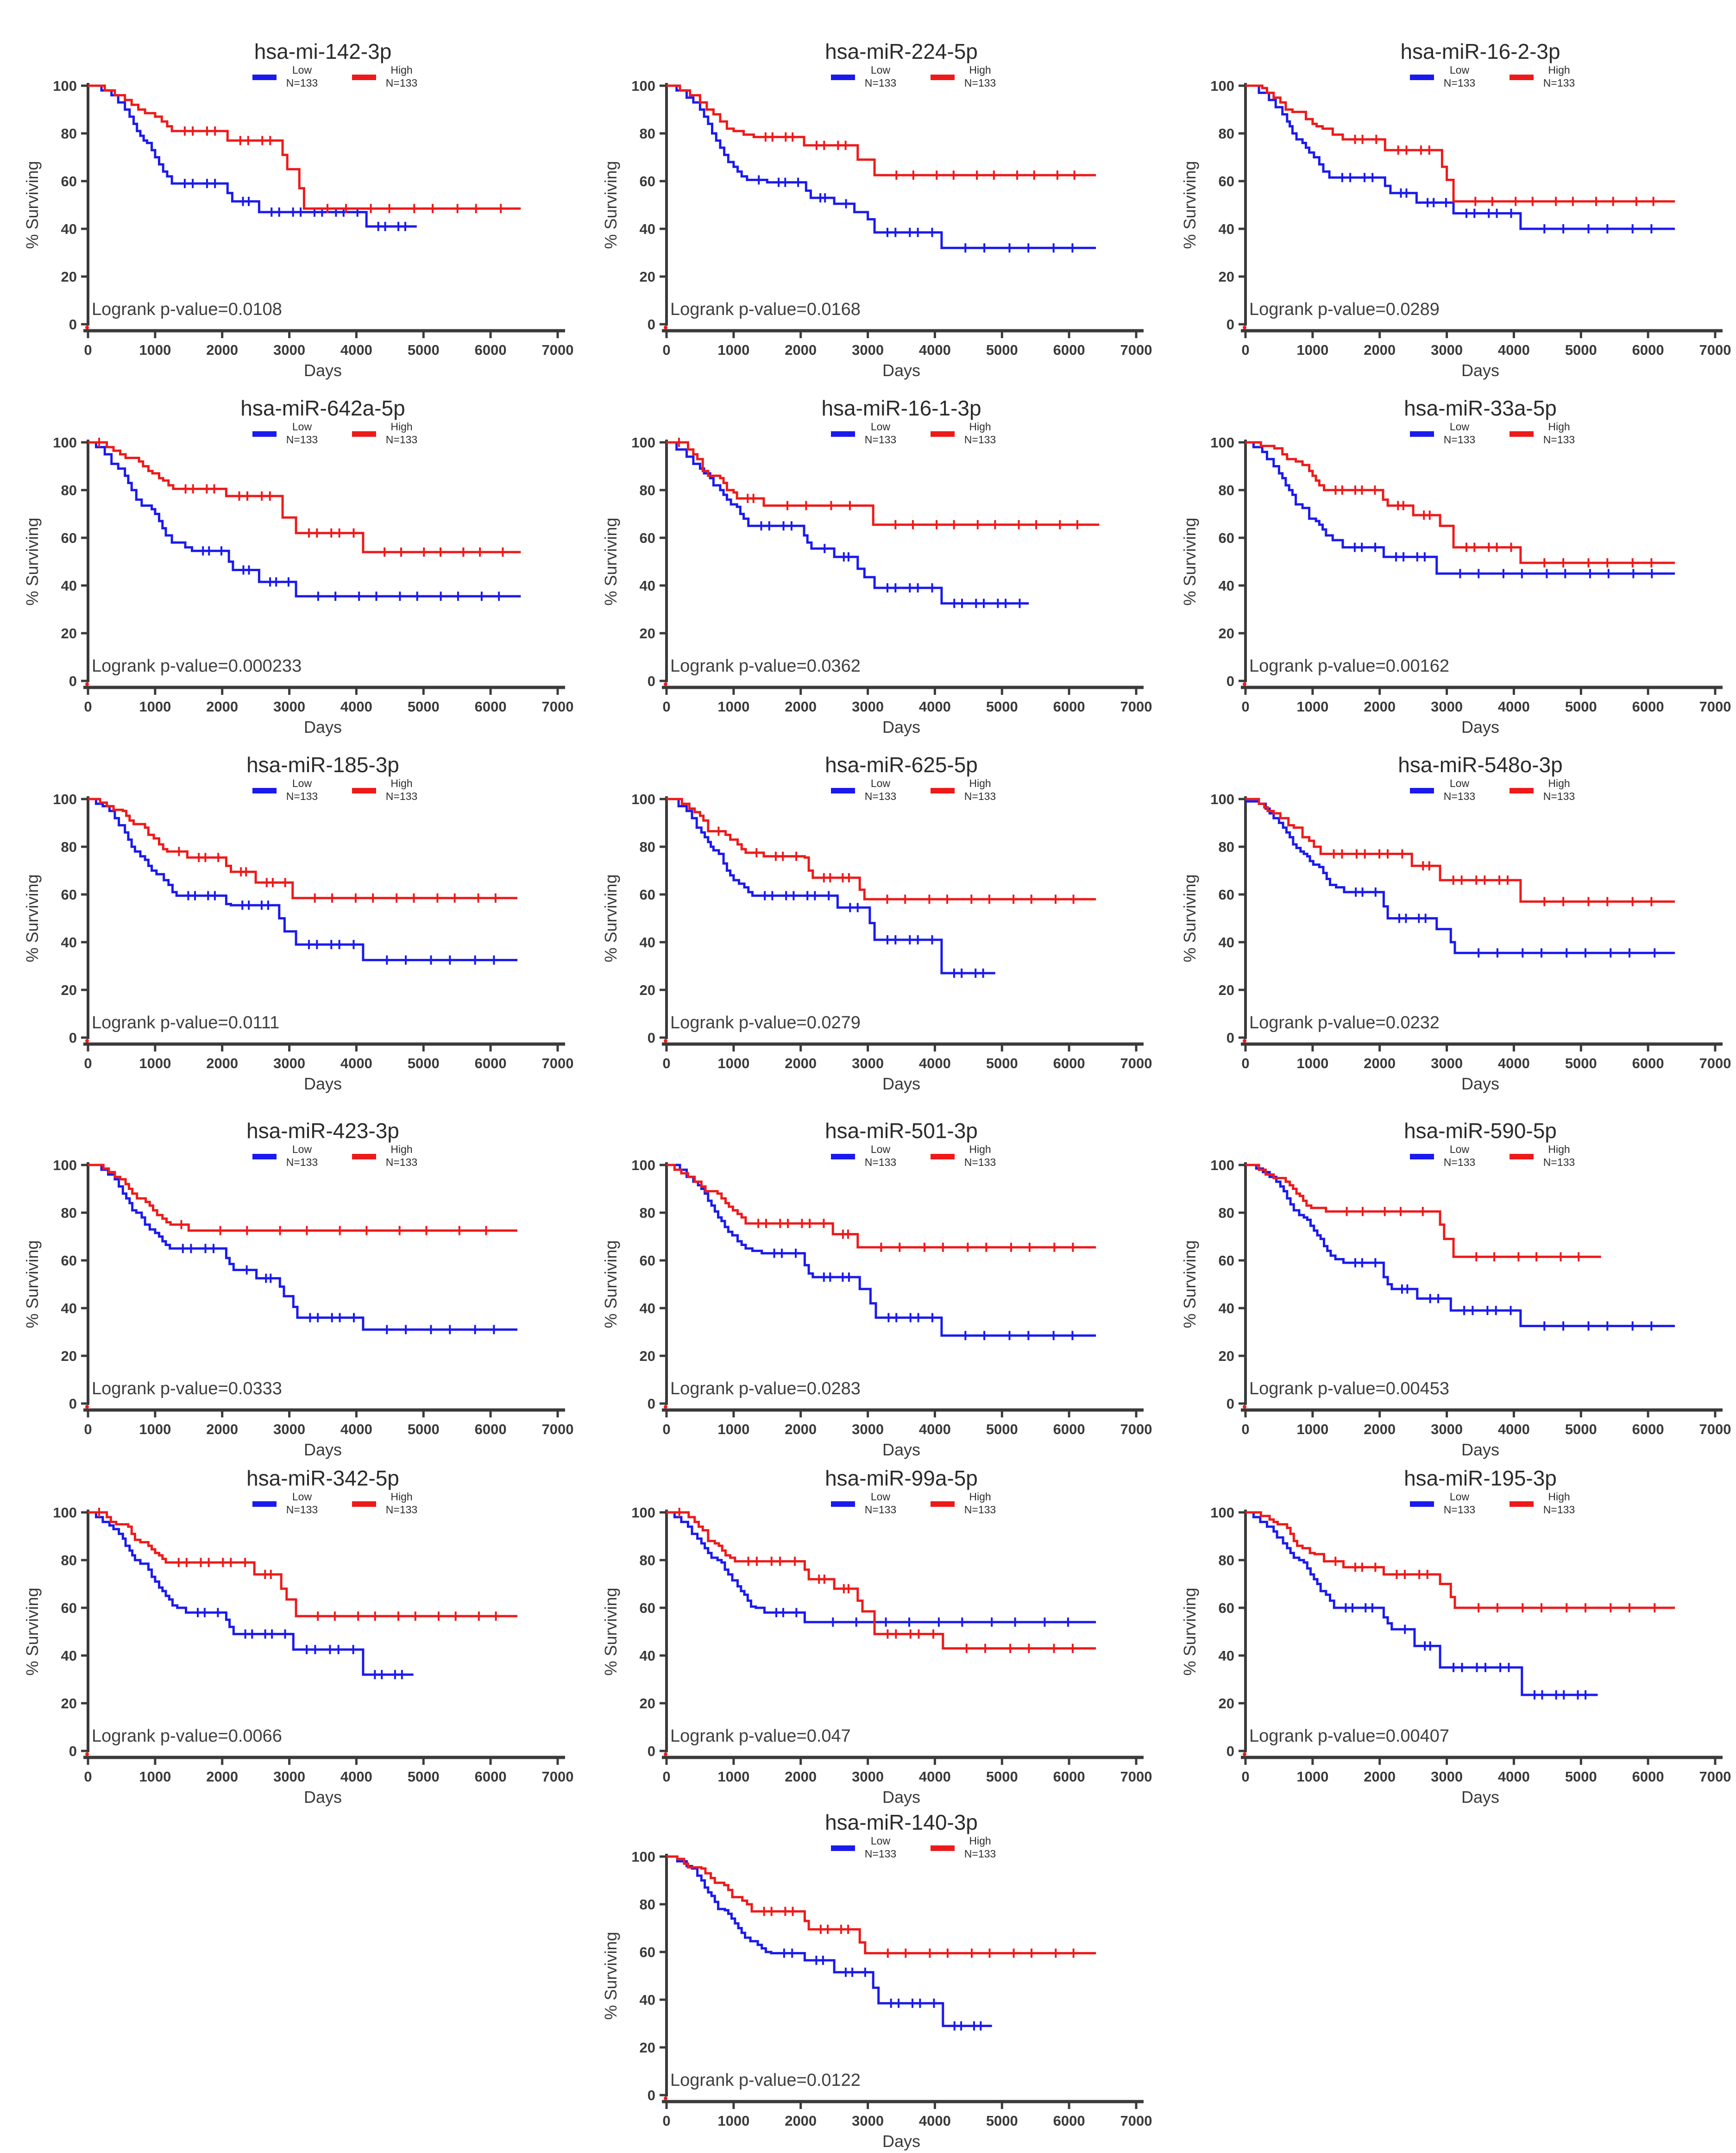 The height and width of the screenshot is (2153, 1736). Describe the element at coordinates (901, 1131) in the screenshot. I see `plot-title: hsa-miR-501-3p` at that location.